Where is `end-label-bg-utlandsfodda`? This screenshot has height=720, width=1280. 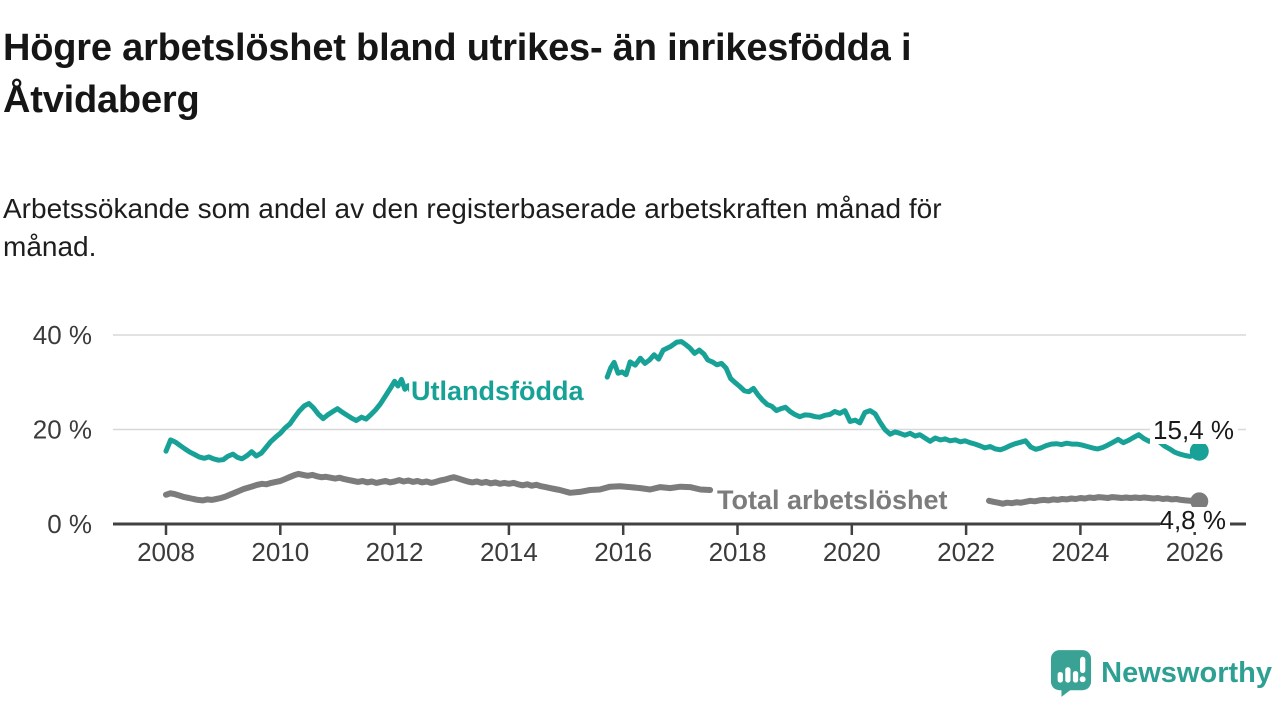
end-label-bg-utlandsfodda is located at coordinates (1194, 430).